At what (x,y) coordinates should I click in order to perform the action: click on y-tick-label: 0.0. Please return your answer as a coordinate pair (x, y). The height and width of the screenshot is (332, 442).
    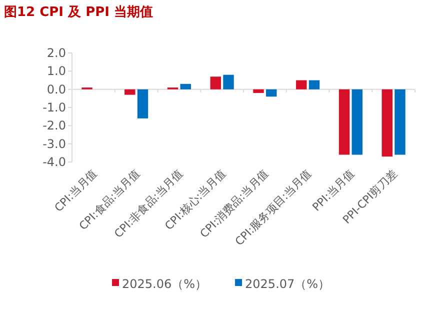
    Looking at the image, I should click on (56, 89).